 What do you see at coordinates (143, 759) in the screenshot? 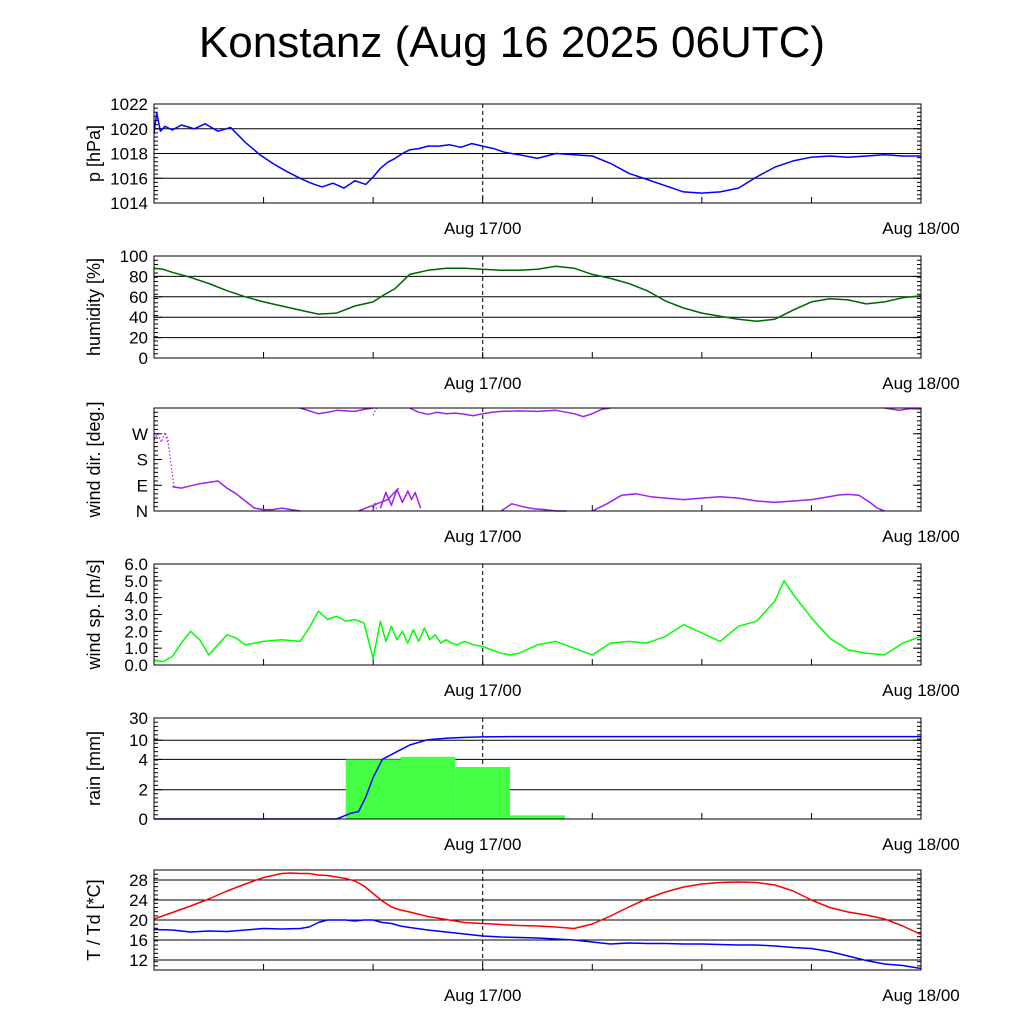
I see `rain-y-tick-label: 4` at bounding box center [143, 759].